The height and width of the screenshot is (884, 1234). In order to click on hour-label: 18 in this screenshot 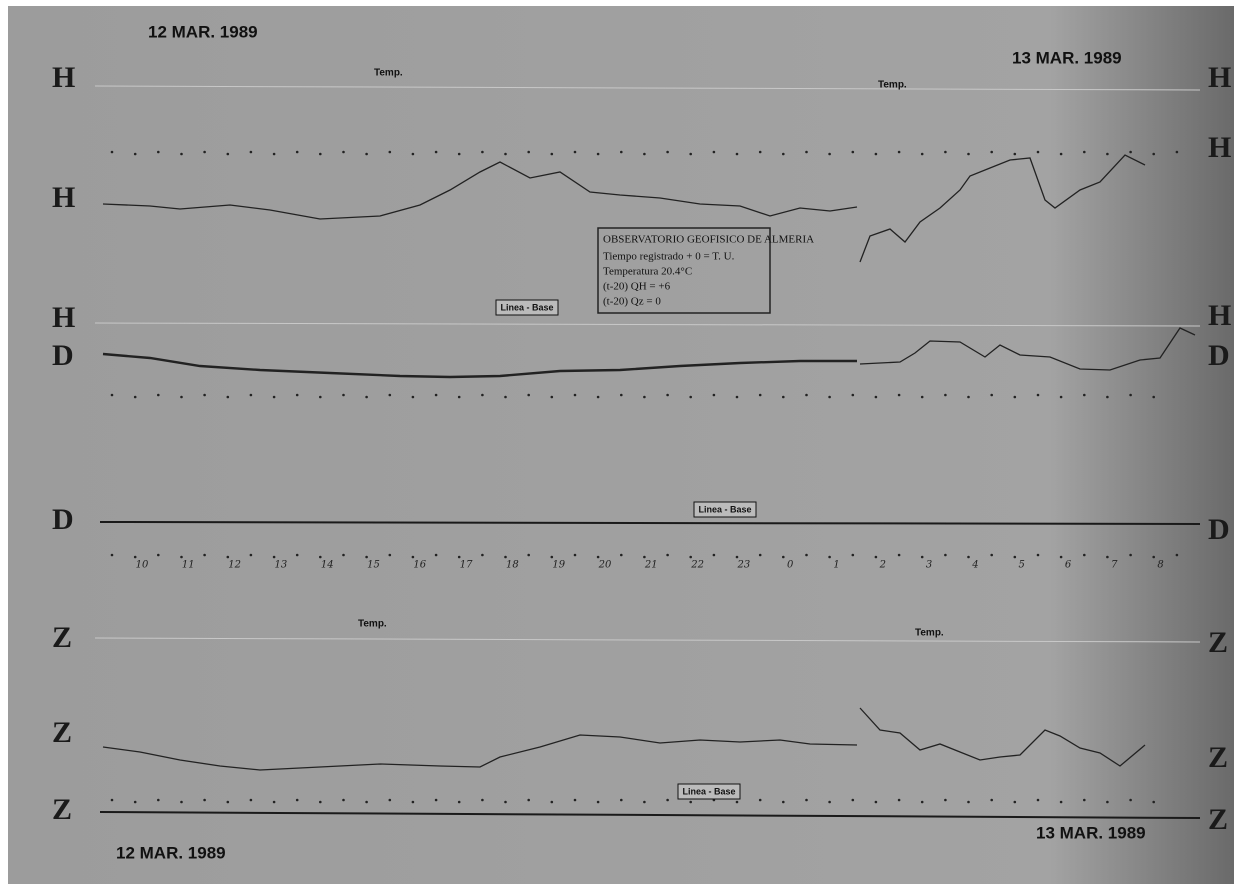, I will do `click(512, 565)`.